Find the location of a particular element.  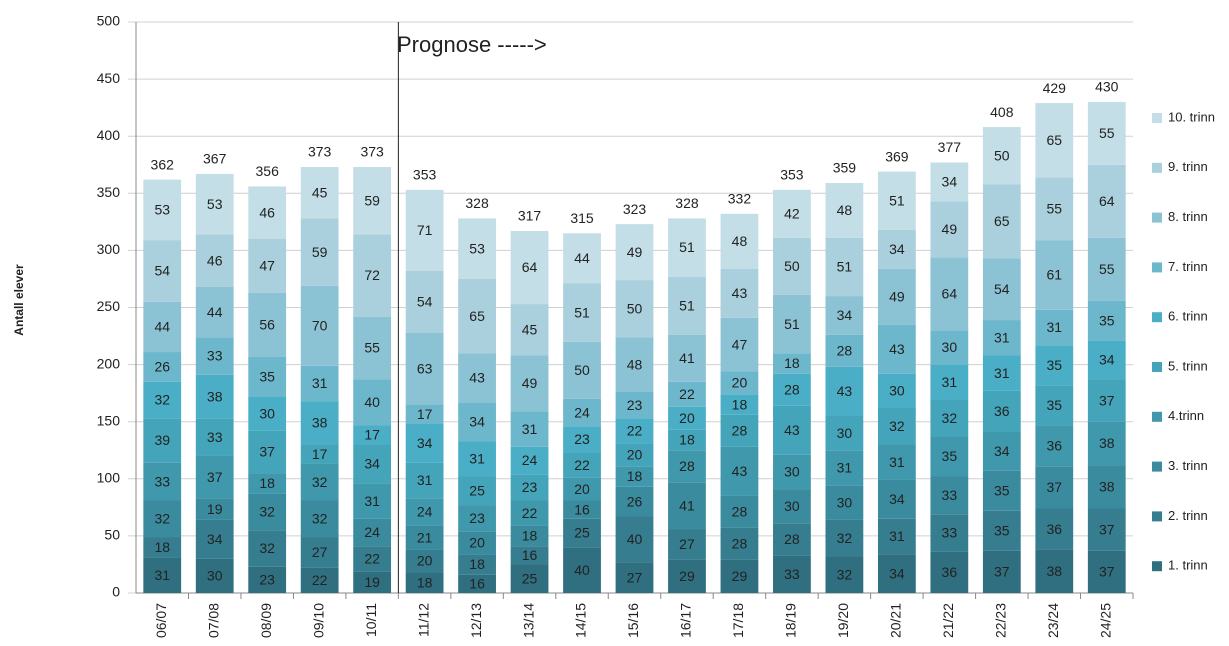

x-tick-label: 19/20 is located at coordinates (843, 620).